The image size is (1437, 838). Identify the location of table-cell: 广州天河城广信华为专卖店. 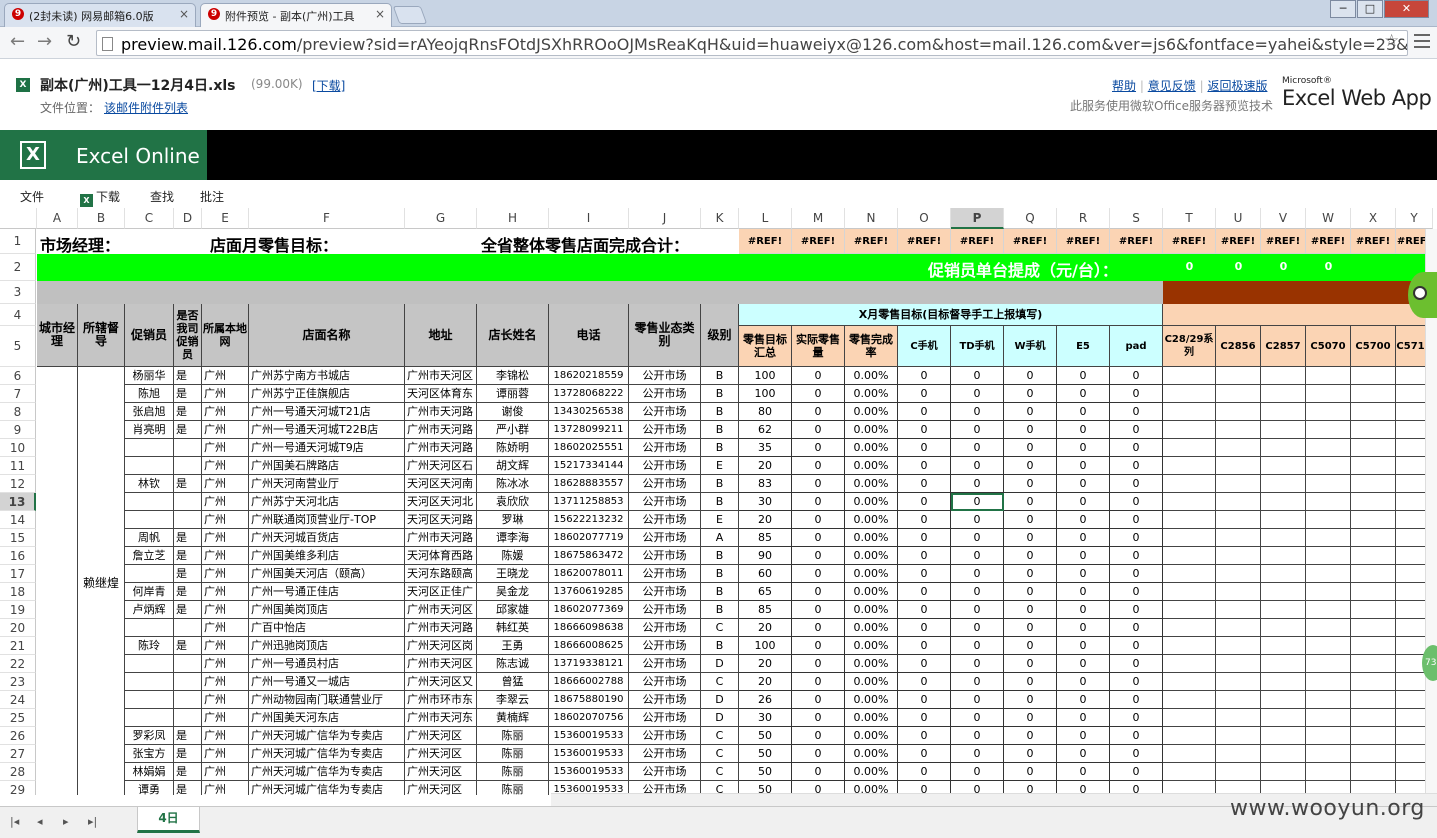
(327, 788).